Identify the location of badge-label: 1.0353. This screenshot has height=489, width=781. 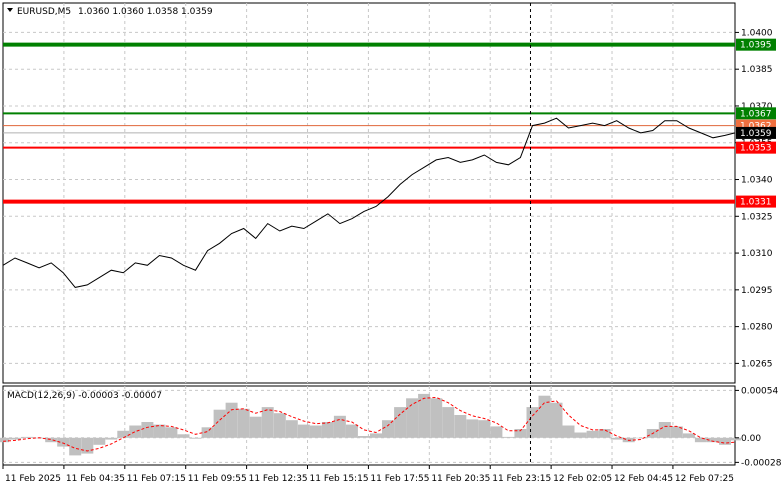
(756, 149).